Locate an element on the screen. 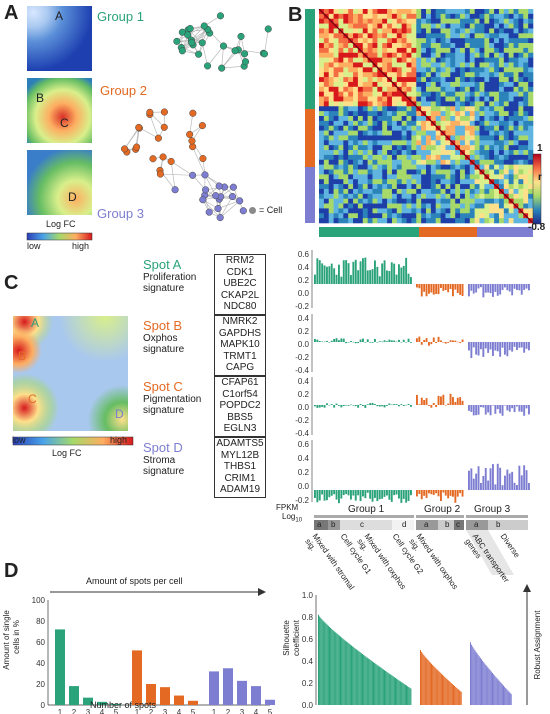 The width and height of the screenshot is (550, 714). network-edge is located at coordinates (215, 56).